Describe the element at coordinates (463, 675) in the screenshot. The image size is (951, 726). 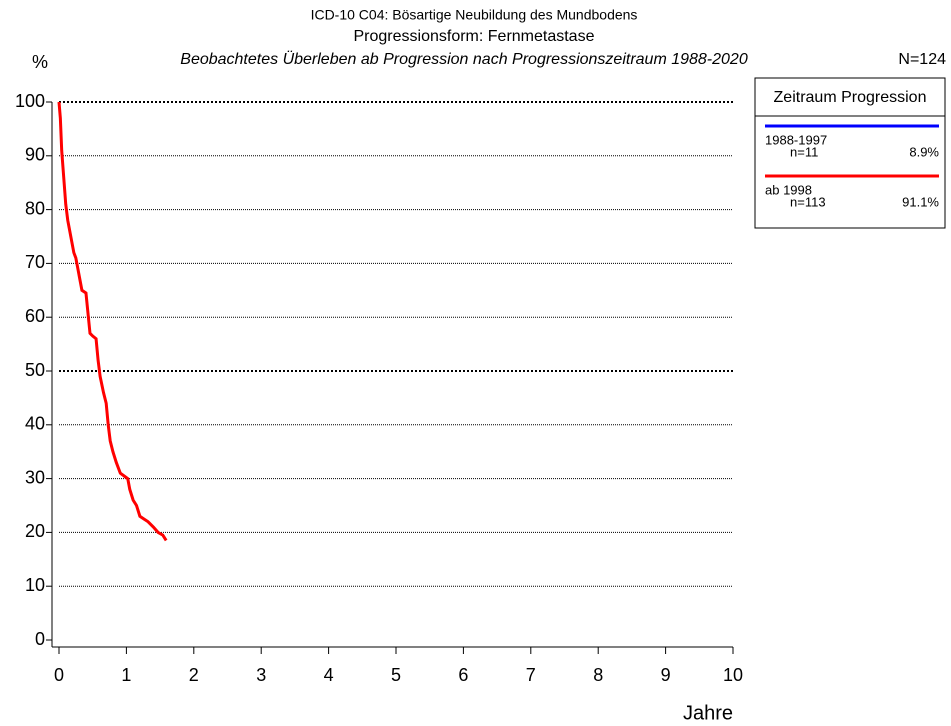
I see `x-tick-label: 6` at that location.